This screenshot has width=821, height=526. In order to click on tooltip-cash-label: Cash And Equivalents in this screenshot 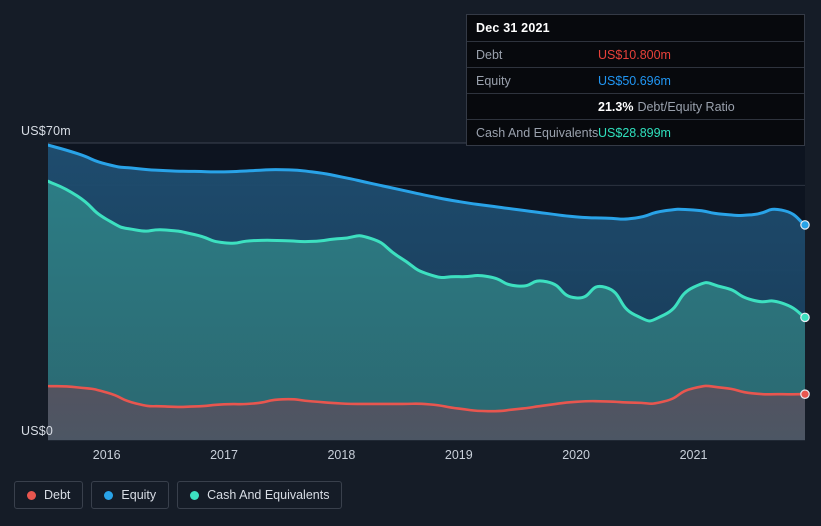, I will do `click(537, 132)`.